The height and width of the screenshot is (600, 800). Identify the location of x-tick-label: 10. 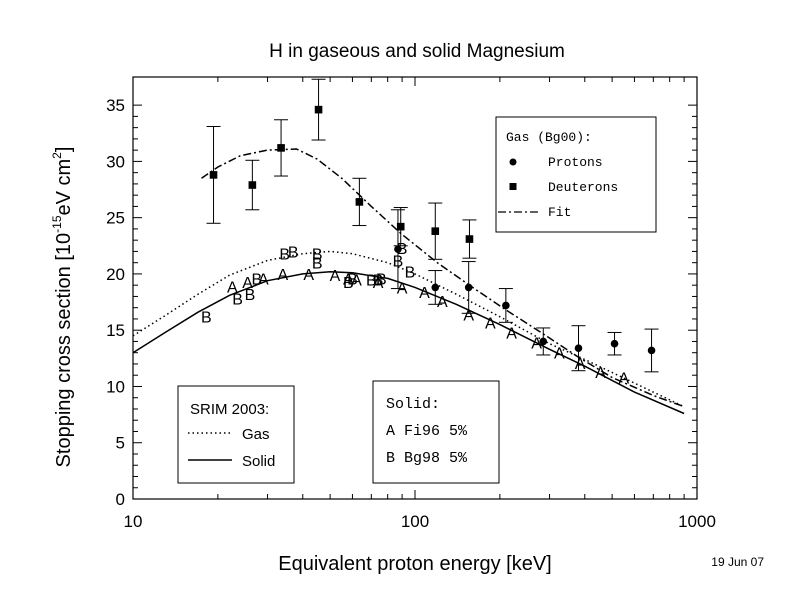
(133, 521).